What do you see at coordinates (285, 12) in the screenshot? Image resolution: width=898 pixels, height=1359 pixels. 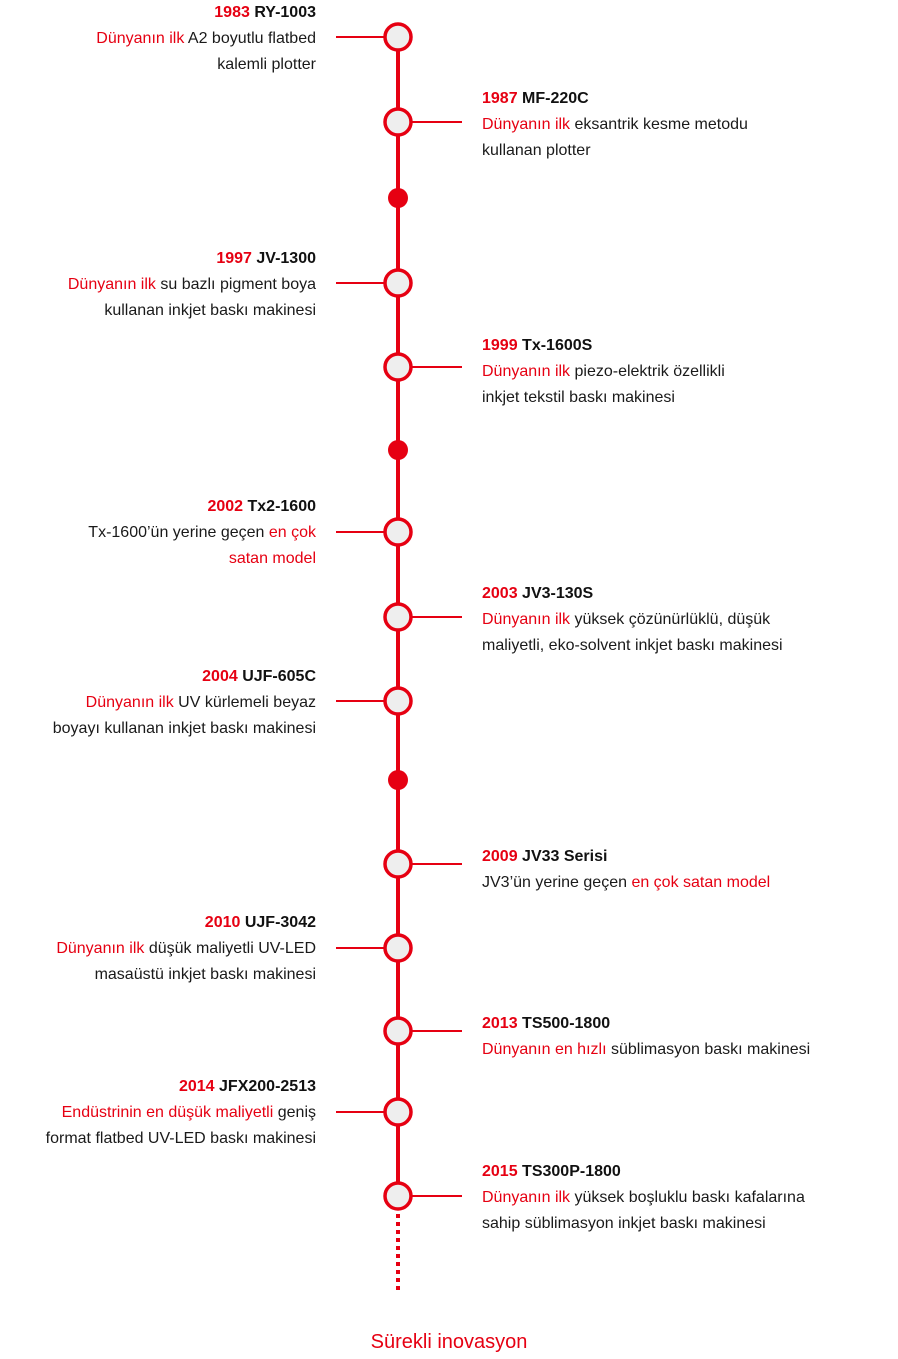 I see `milestone-model: RY-1003` at bounding box center [285, 12].